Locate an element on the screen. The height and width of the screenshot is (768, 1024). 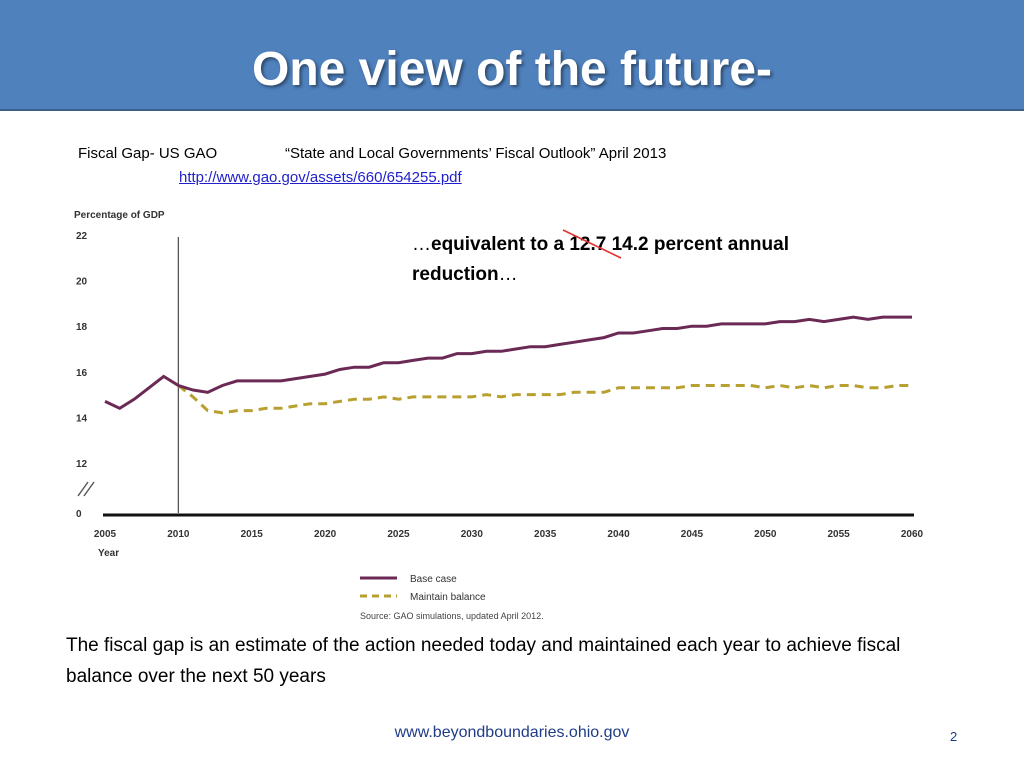
base-case-line is located at coordinates (508, 363).